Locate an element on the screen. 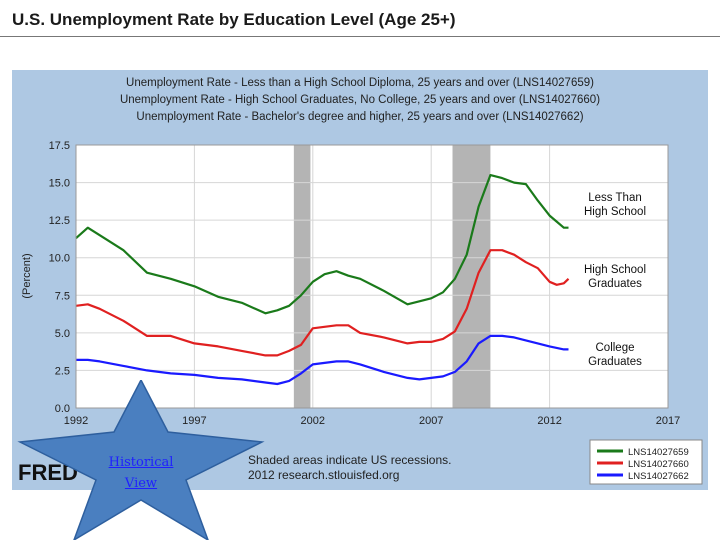 Image resolution: width=720 pixels, height=540 pixels. x-tick-label: 2002 is located at coordinates (313, 421).